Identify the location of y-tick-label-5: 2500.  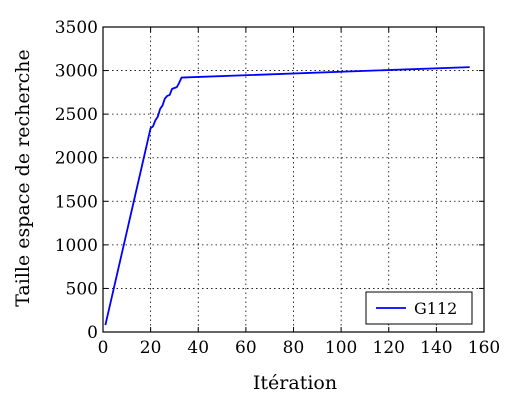
(76, 115).